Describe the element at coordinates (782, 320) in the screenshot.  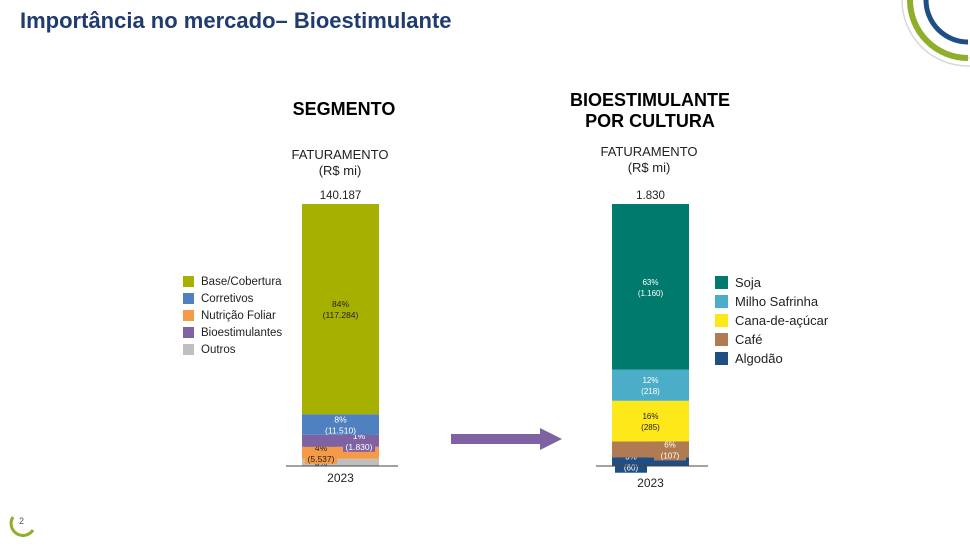
I see `legend-label: Cana-de-açúcar` at that location.